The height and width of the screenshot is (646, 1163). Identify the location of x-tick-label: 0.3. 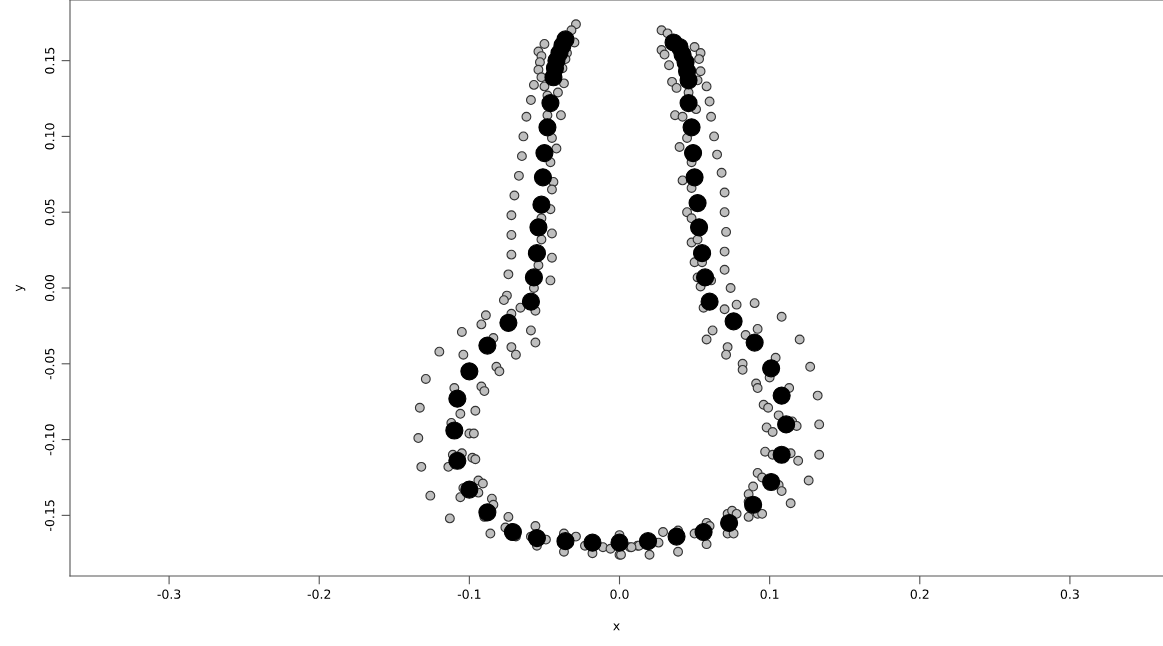
(1069, 594).